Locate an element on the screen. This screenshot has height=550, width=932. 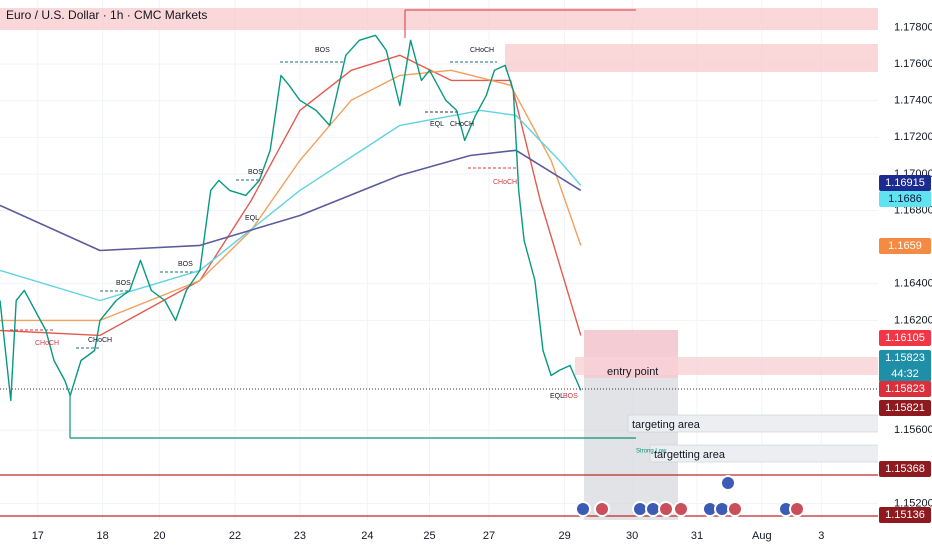
x-tick-label: 20 is located at coordinates (159, 536).